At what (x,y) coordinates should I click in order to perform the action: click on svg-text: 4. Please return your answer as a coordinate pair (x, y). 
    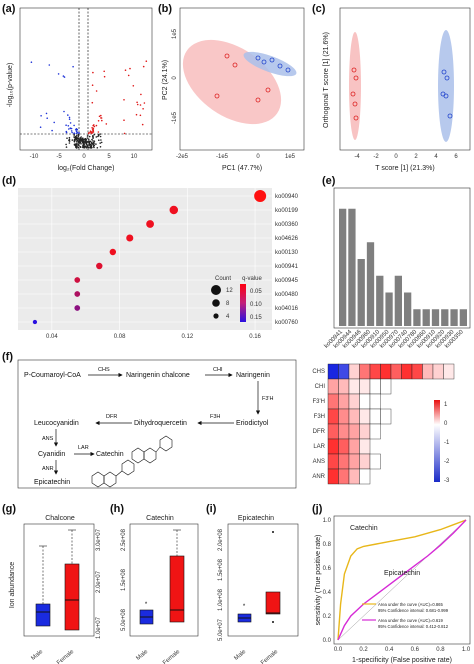
    Looking at the image, I should click on (228, 317).